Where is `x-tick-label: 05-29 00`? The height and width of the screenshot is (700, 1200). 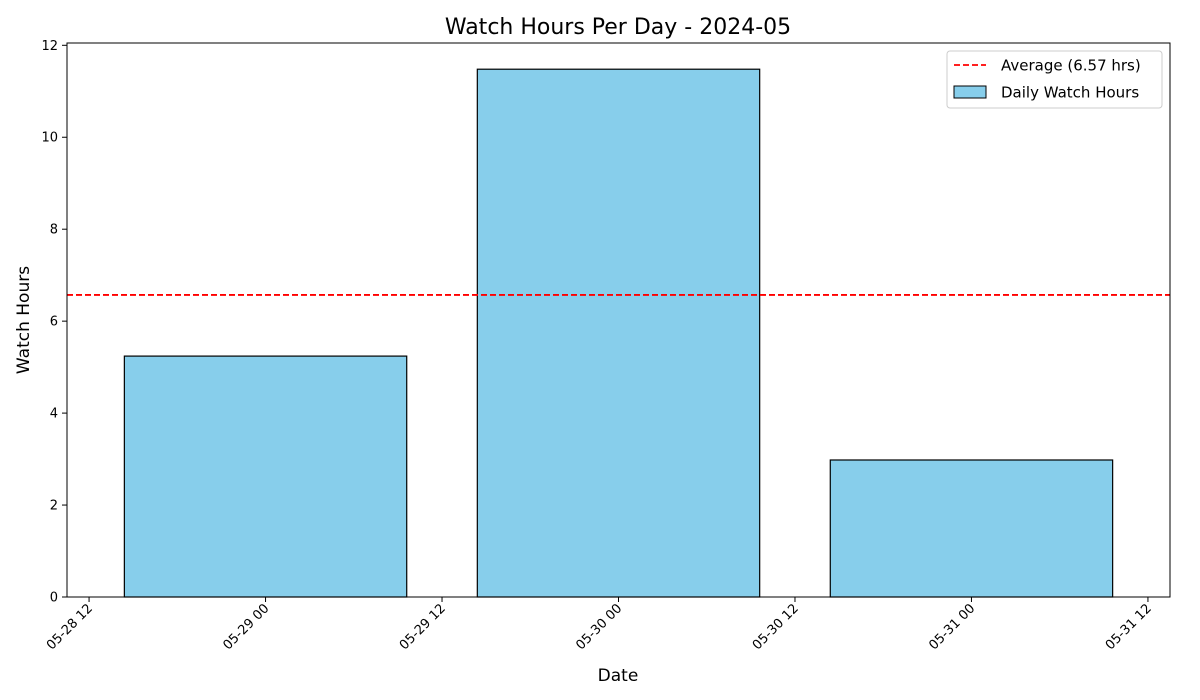 x-tick-label: 05-29 00 is located at coordinates (246, 627).